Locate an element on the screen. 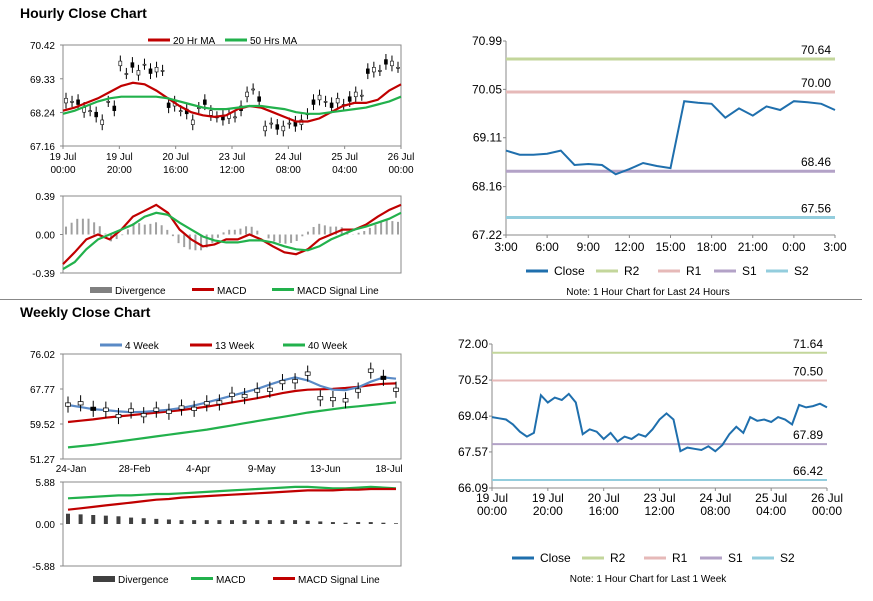  level-label-r2: 71.64 is located at coordinates (808, 344).